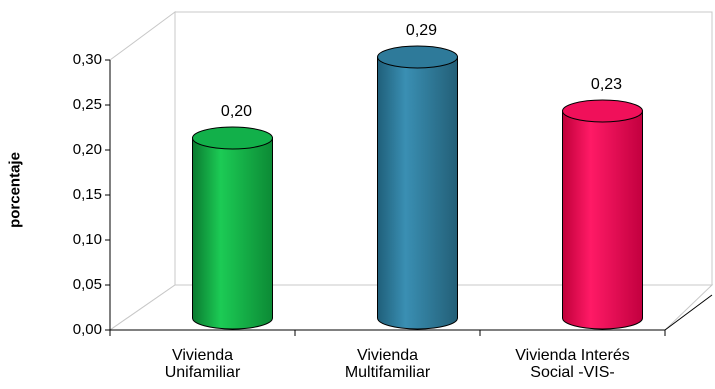 This screenshot has height=389, width=715. I want to click on category-label-line: Vivienda Interés, so click(572, 355).